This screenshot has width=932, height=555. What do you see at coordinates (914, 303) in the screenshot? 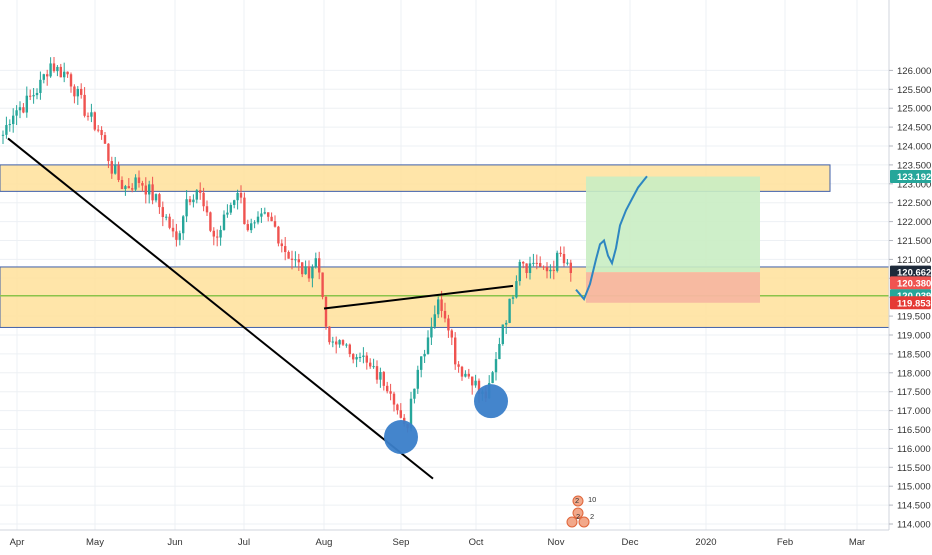
I see `price-label: 119.853` at bounding box center [914, 303].